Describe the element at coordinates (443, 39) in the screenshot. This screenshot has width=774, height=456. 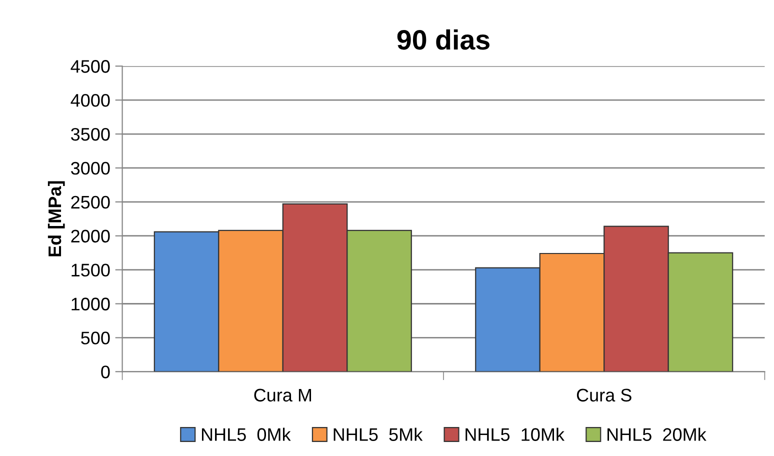
I see `chart-title: 90 dias` at that location.